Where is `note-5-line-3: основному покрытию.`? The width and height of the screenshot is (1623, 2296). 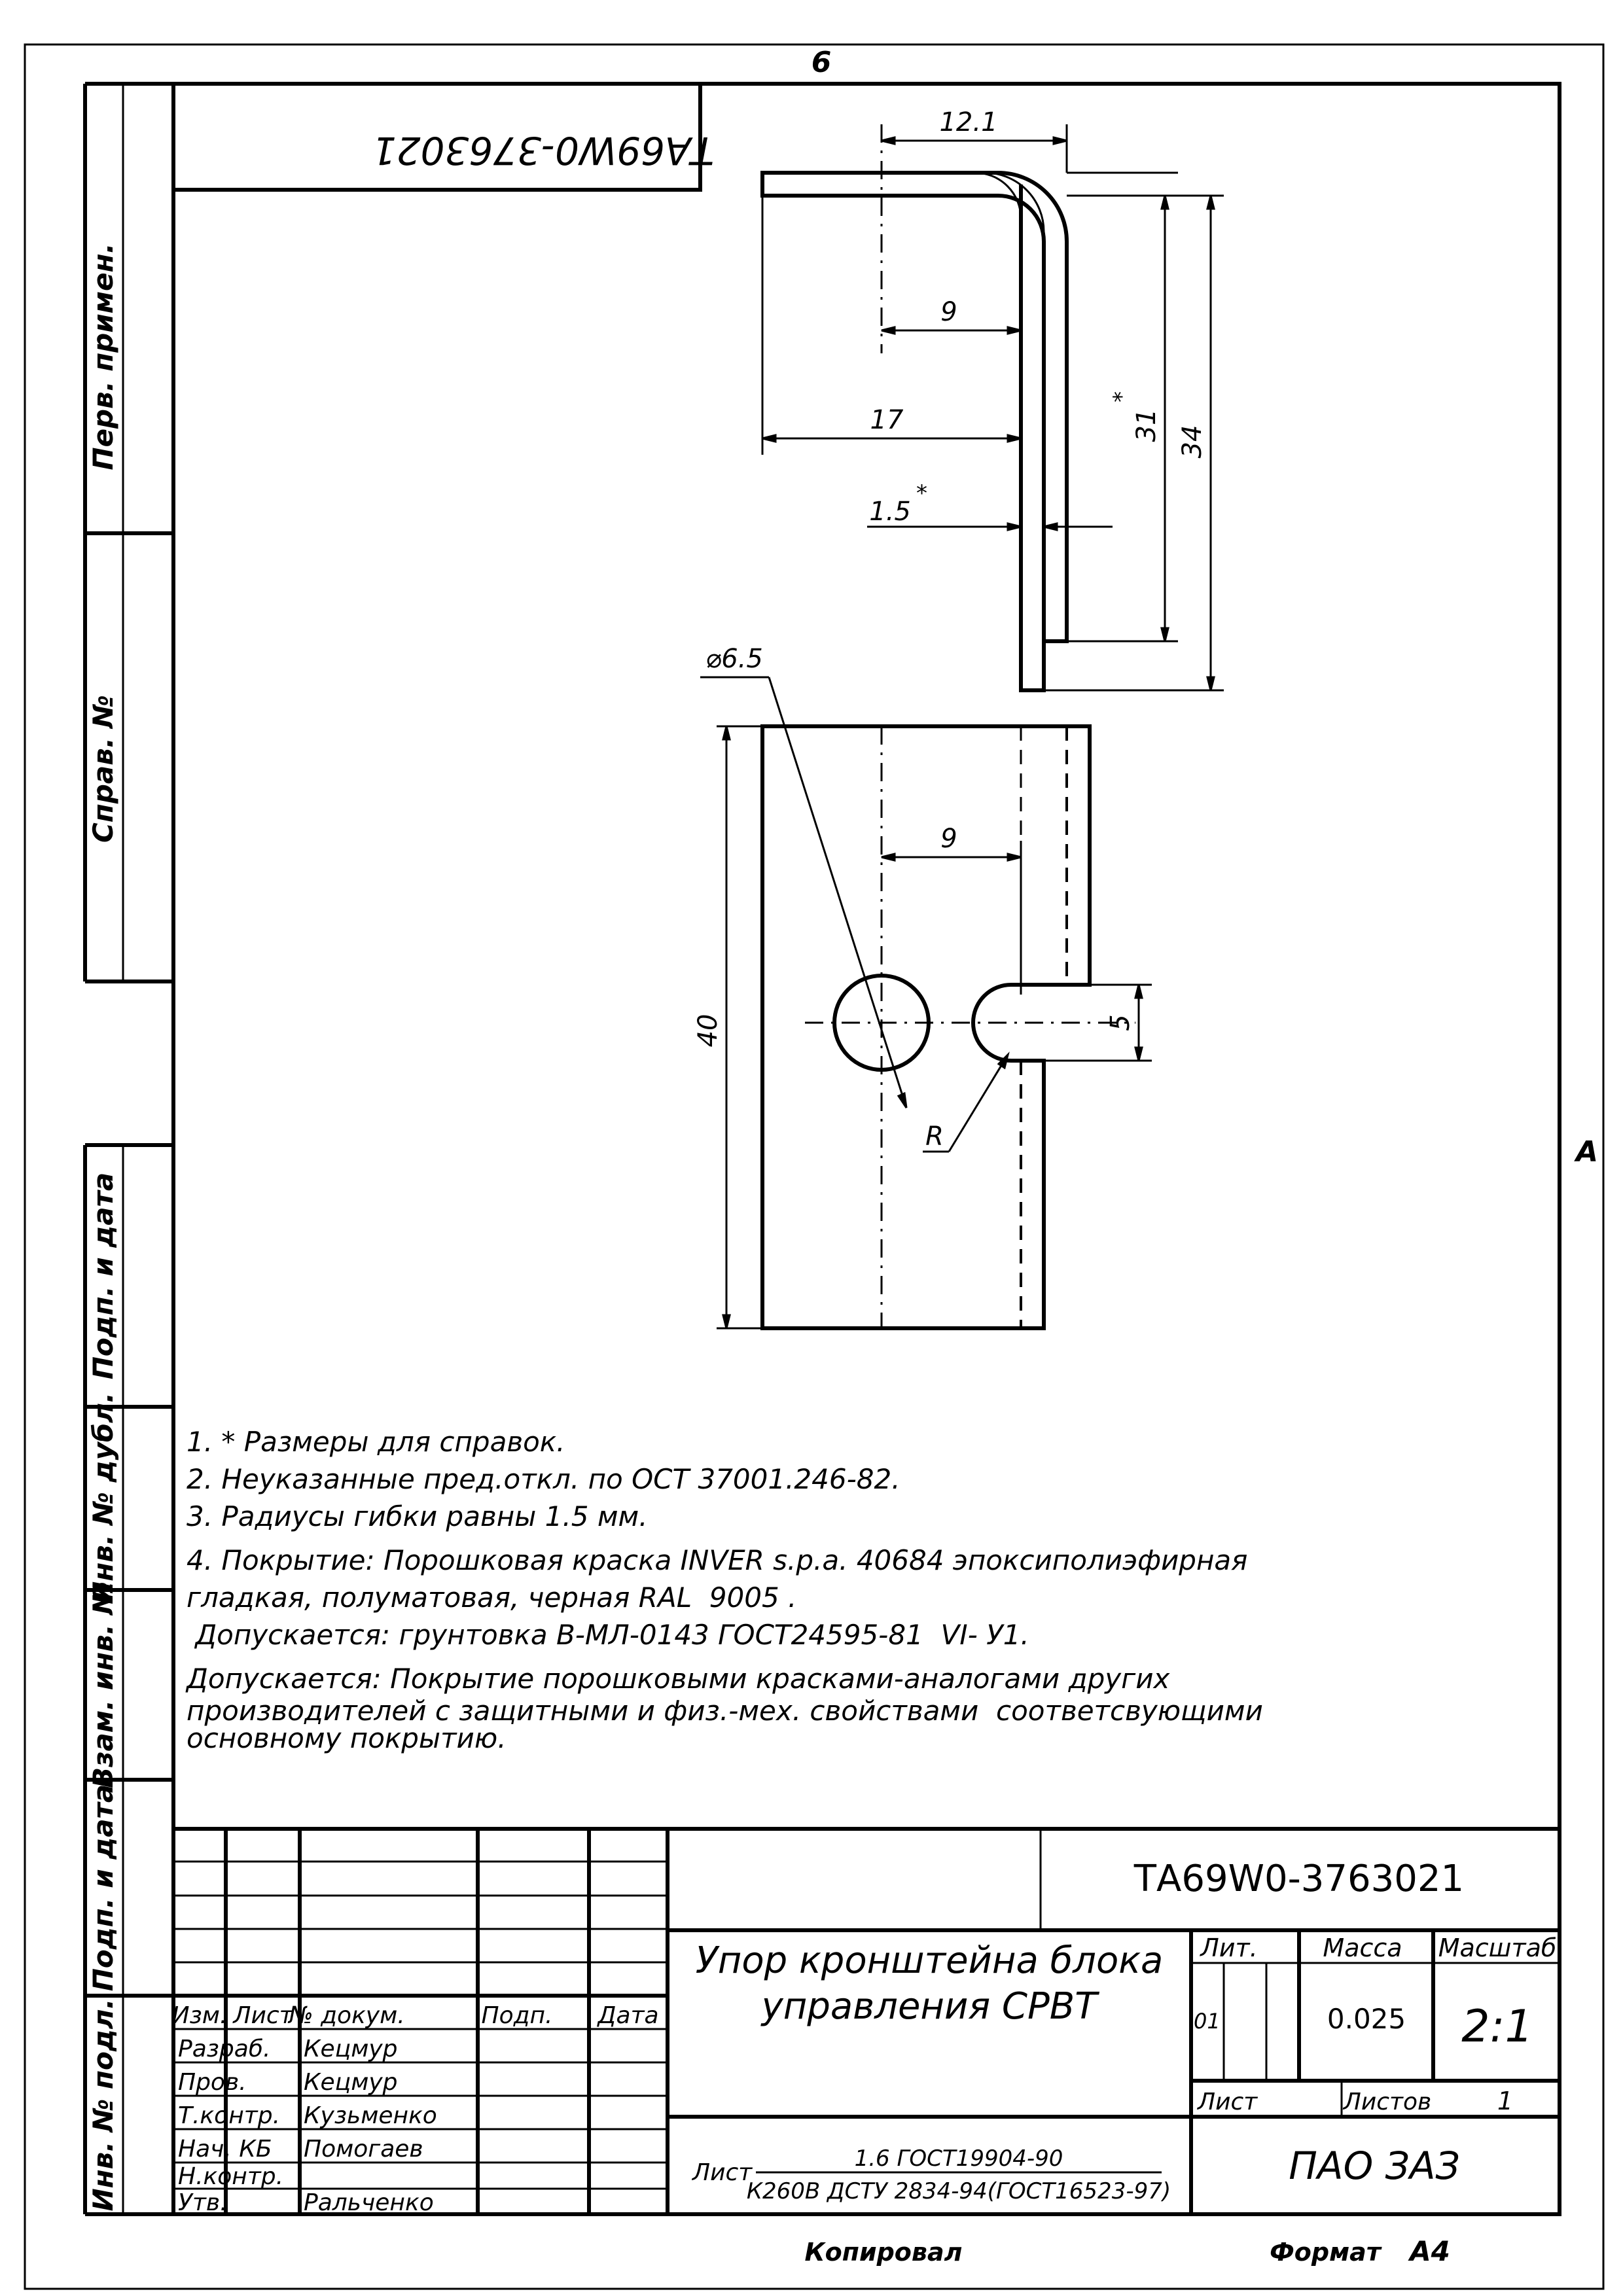 note-5-line-3: основному покрытию. is located at coordinates (347, 1738).